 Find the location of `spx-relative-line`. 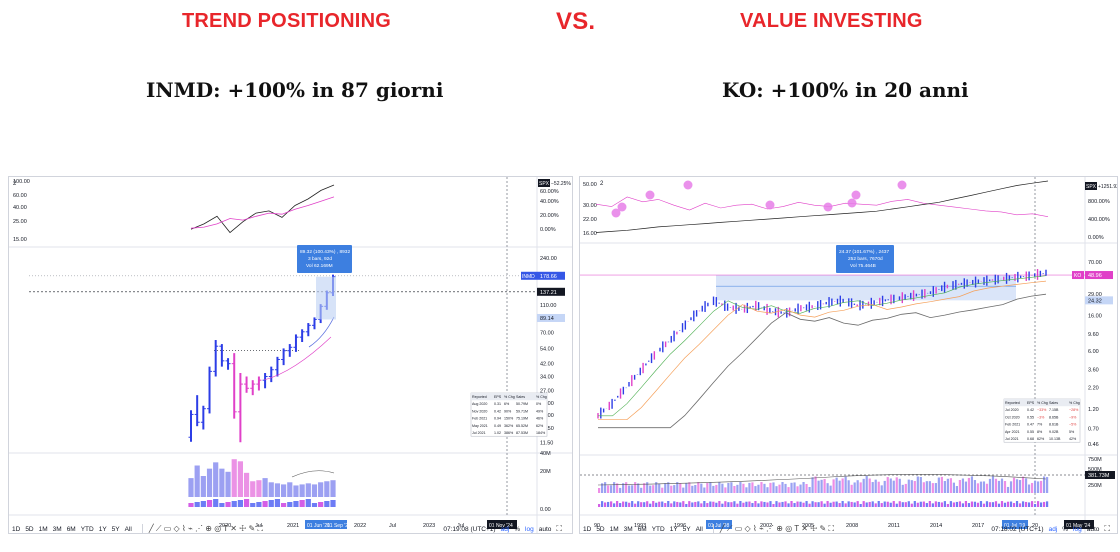

spx-relative-line is located at coordinates (822, 206).